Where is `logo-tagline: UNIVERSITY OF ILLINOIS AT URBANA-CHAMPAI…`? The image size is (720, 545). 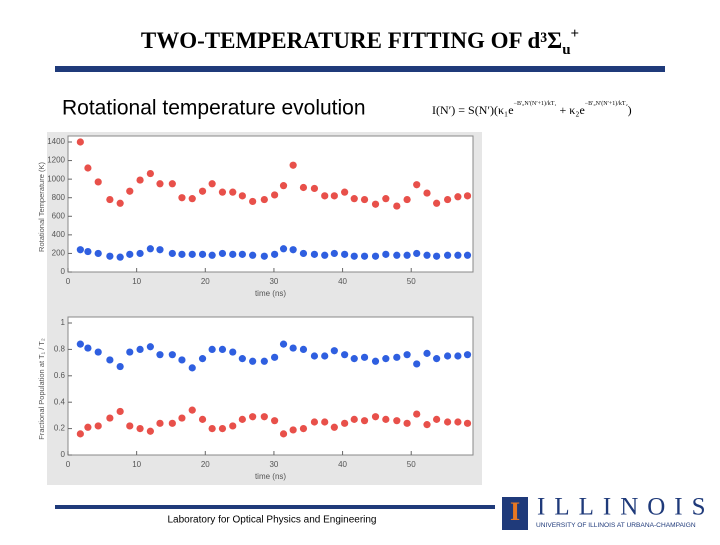 logo-tagline: UNIVERSITY OF ILLINOIS AT URBANA-CHAMPAI… is located at coordinates (616, 525).